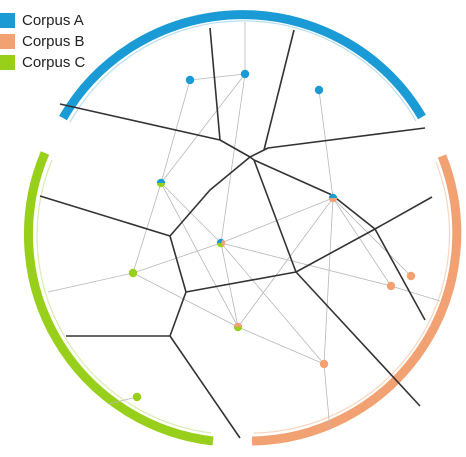 This screenshot has width=466, height=457. I want to click on legend-label-corpus-b: Corpus B, so click(53, 41).